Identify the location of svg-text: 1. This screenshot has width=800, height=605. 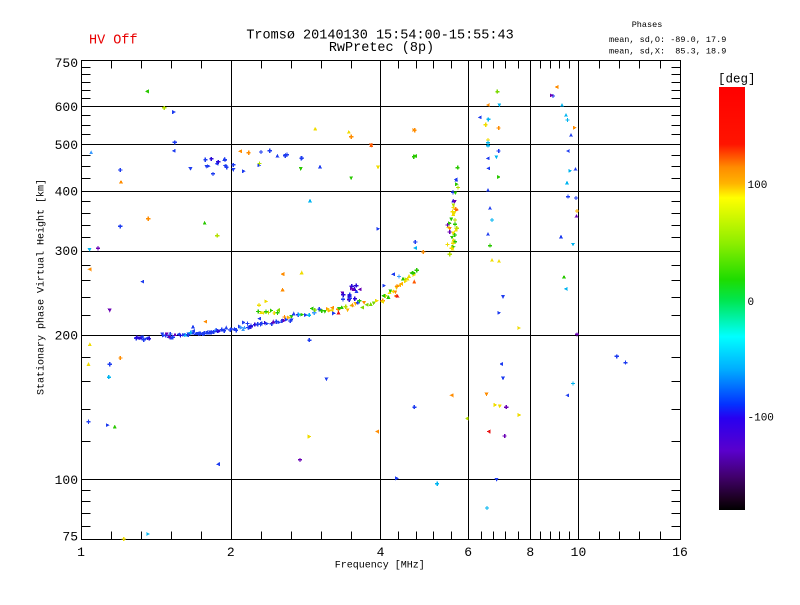
(81, 552).